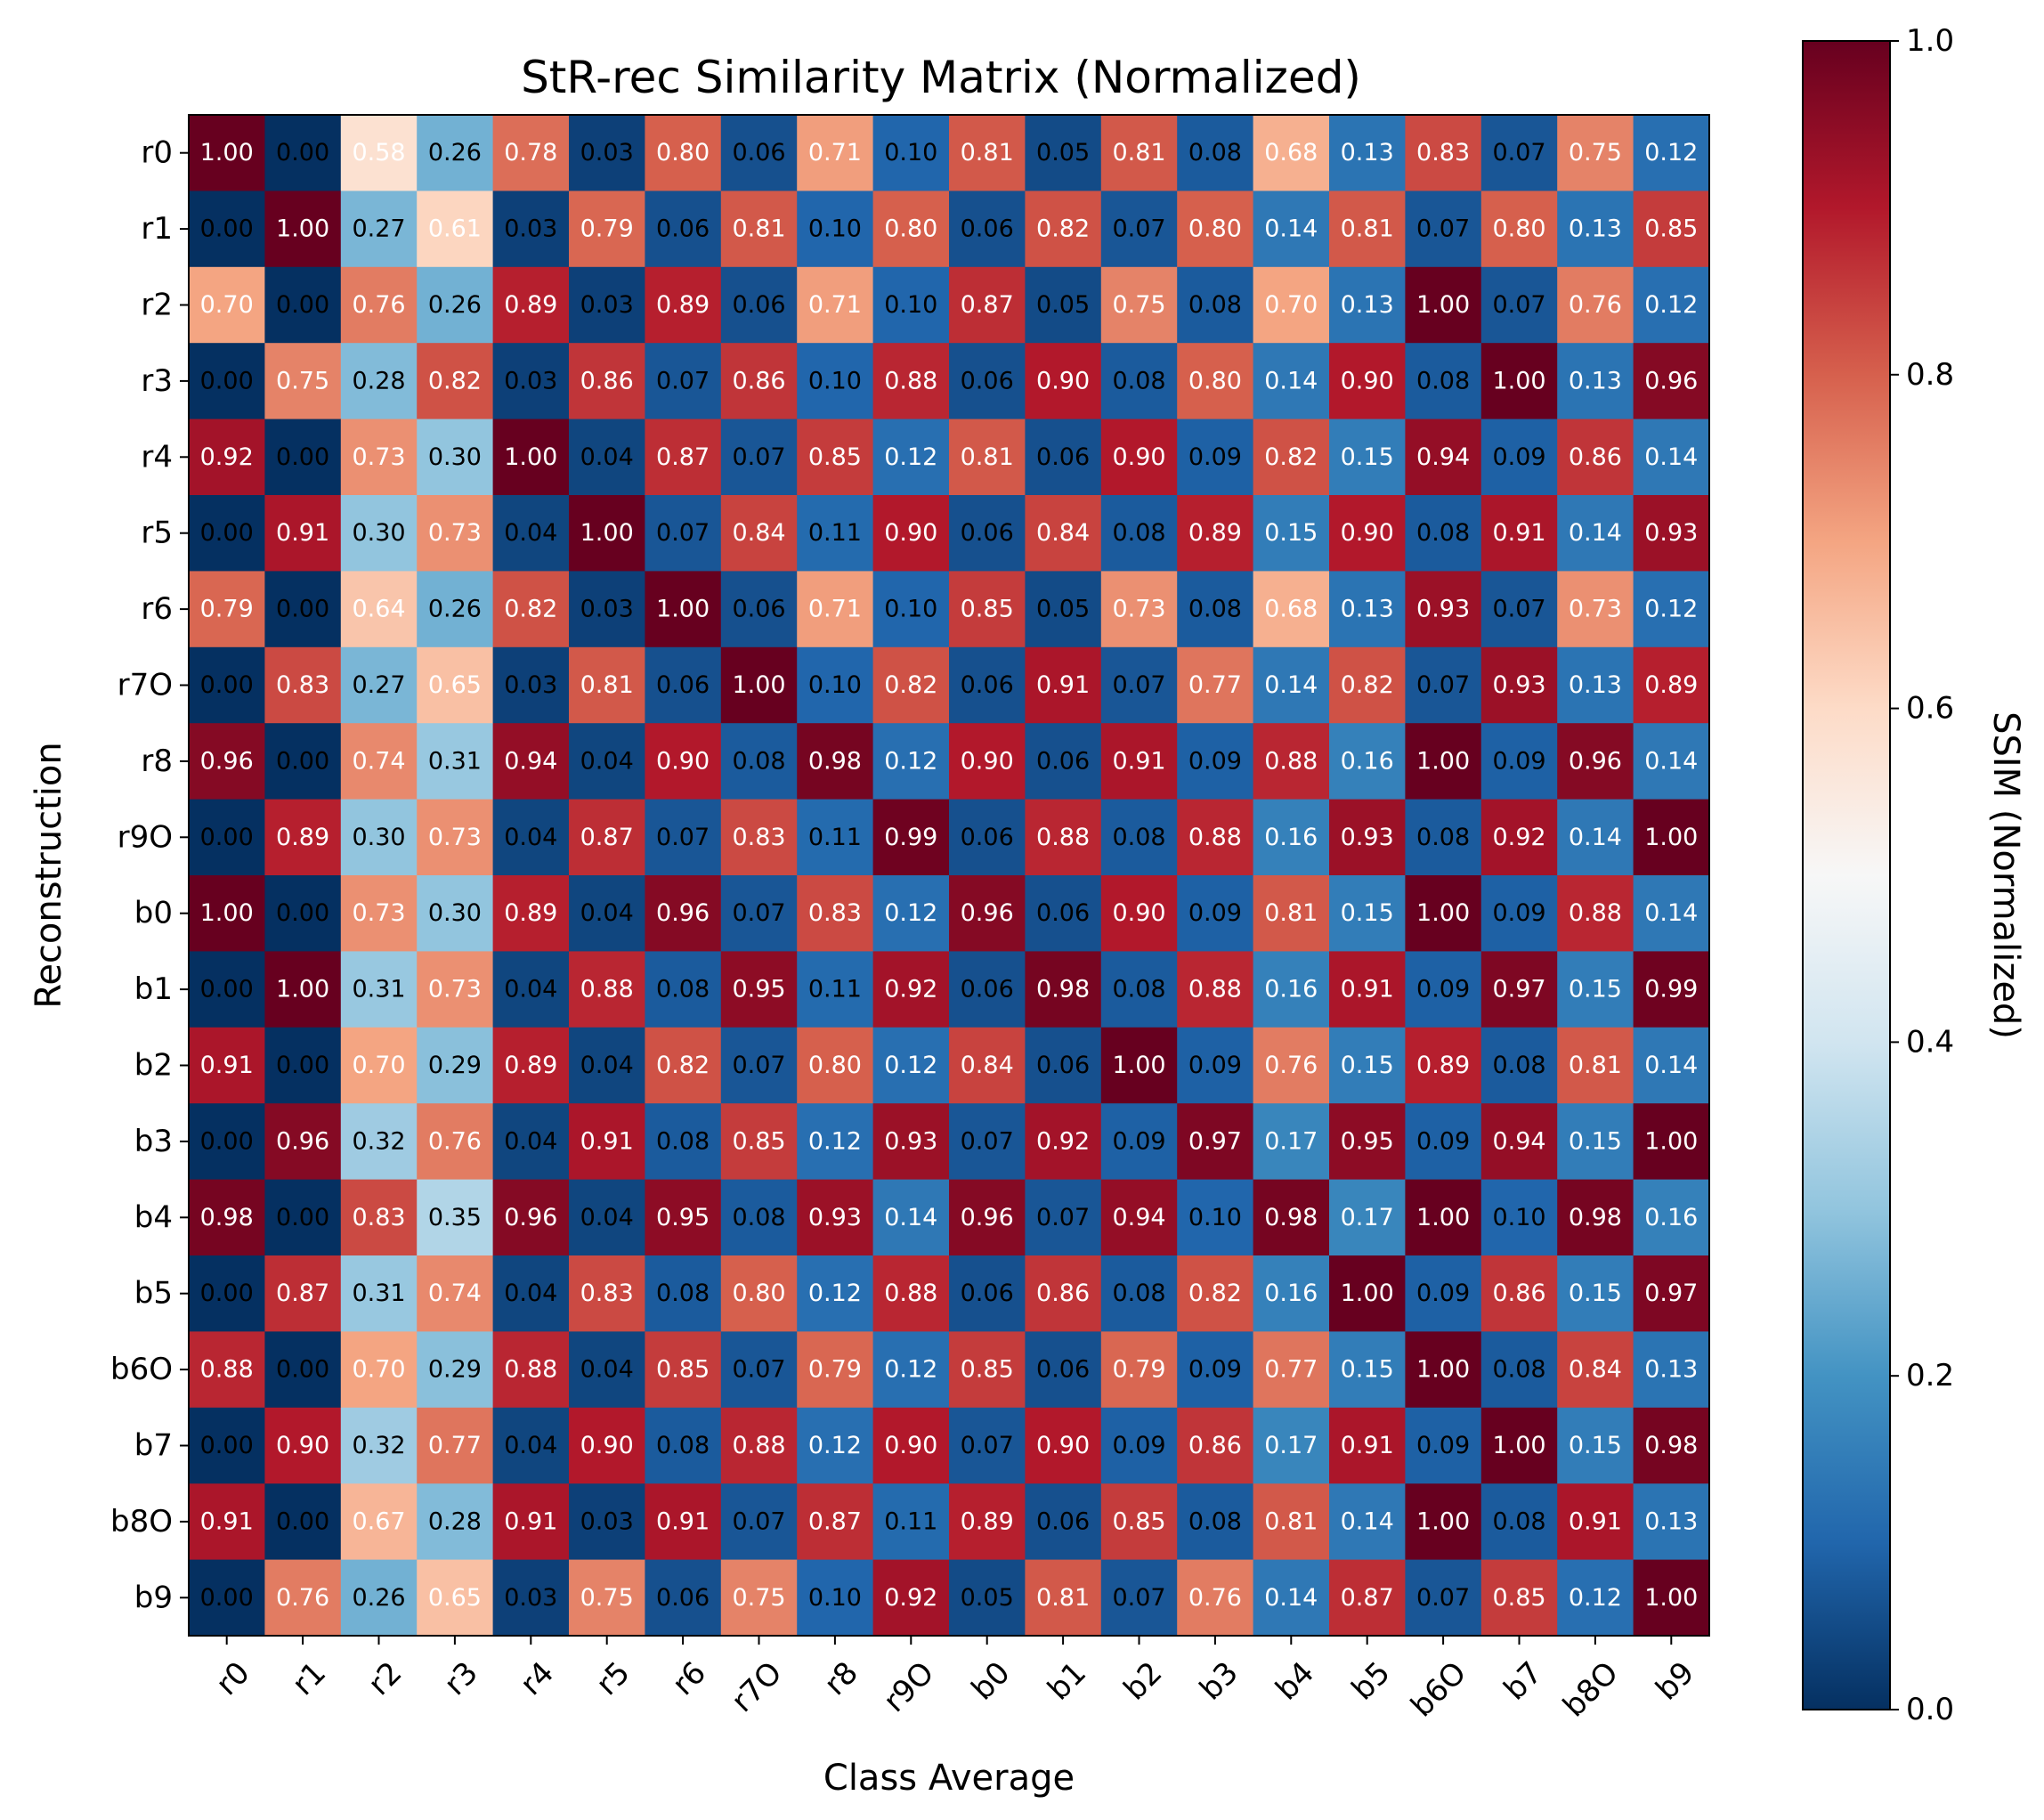 The image size is (2044, 1820). What do you see at coordinates (378, 305) in the screenshot?
I see `cell-value-label: 0.76` at bounding box center [378, 305].